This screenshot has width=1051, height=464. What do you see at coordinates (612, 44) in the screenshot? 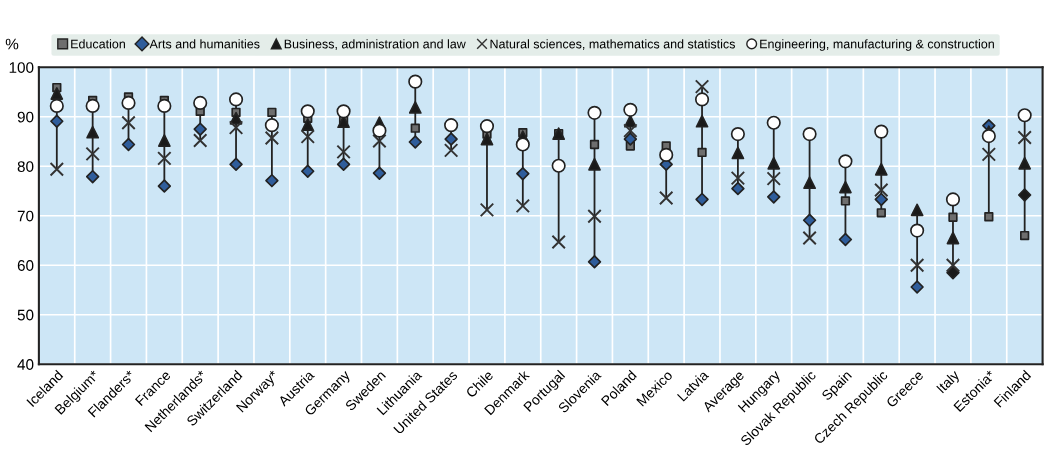
I see `legend-label: Natural sciences, mathematics and statistics` at bounding box center [612, 44].